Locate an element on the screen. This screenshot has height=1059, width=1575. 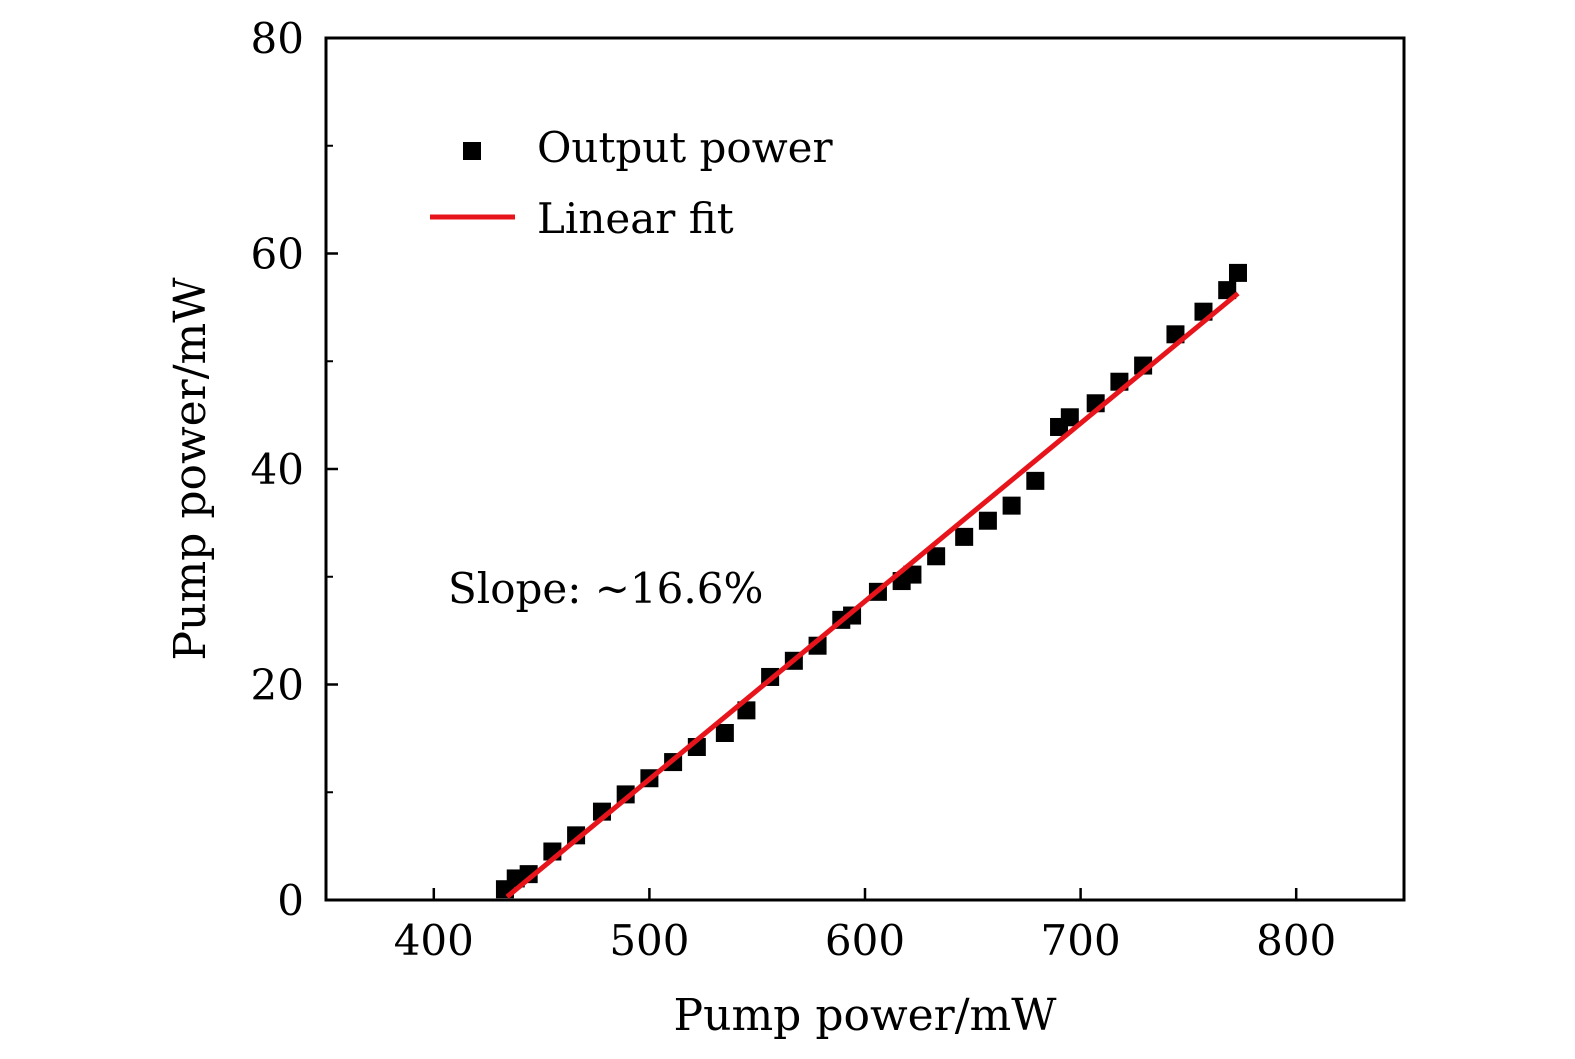
y-axis-ticks: 0 20 40 60 80 is located at coordinates (294, 469).